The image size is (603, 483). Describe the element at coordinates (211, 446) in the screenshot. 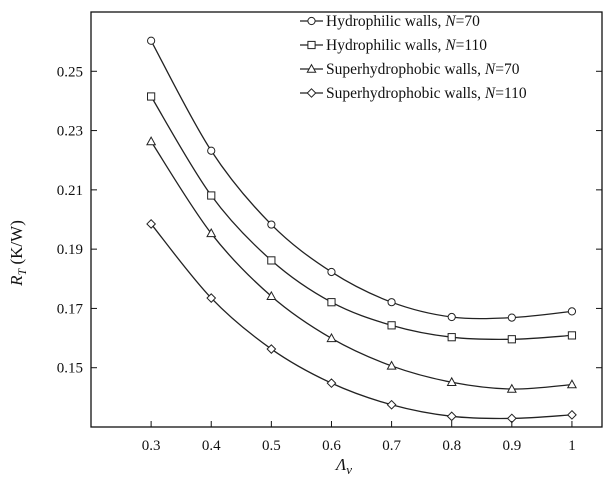

I see `x-tick-label: 0.4` at that location.